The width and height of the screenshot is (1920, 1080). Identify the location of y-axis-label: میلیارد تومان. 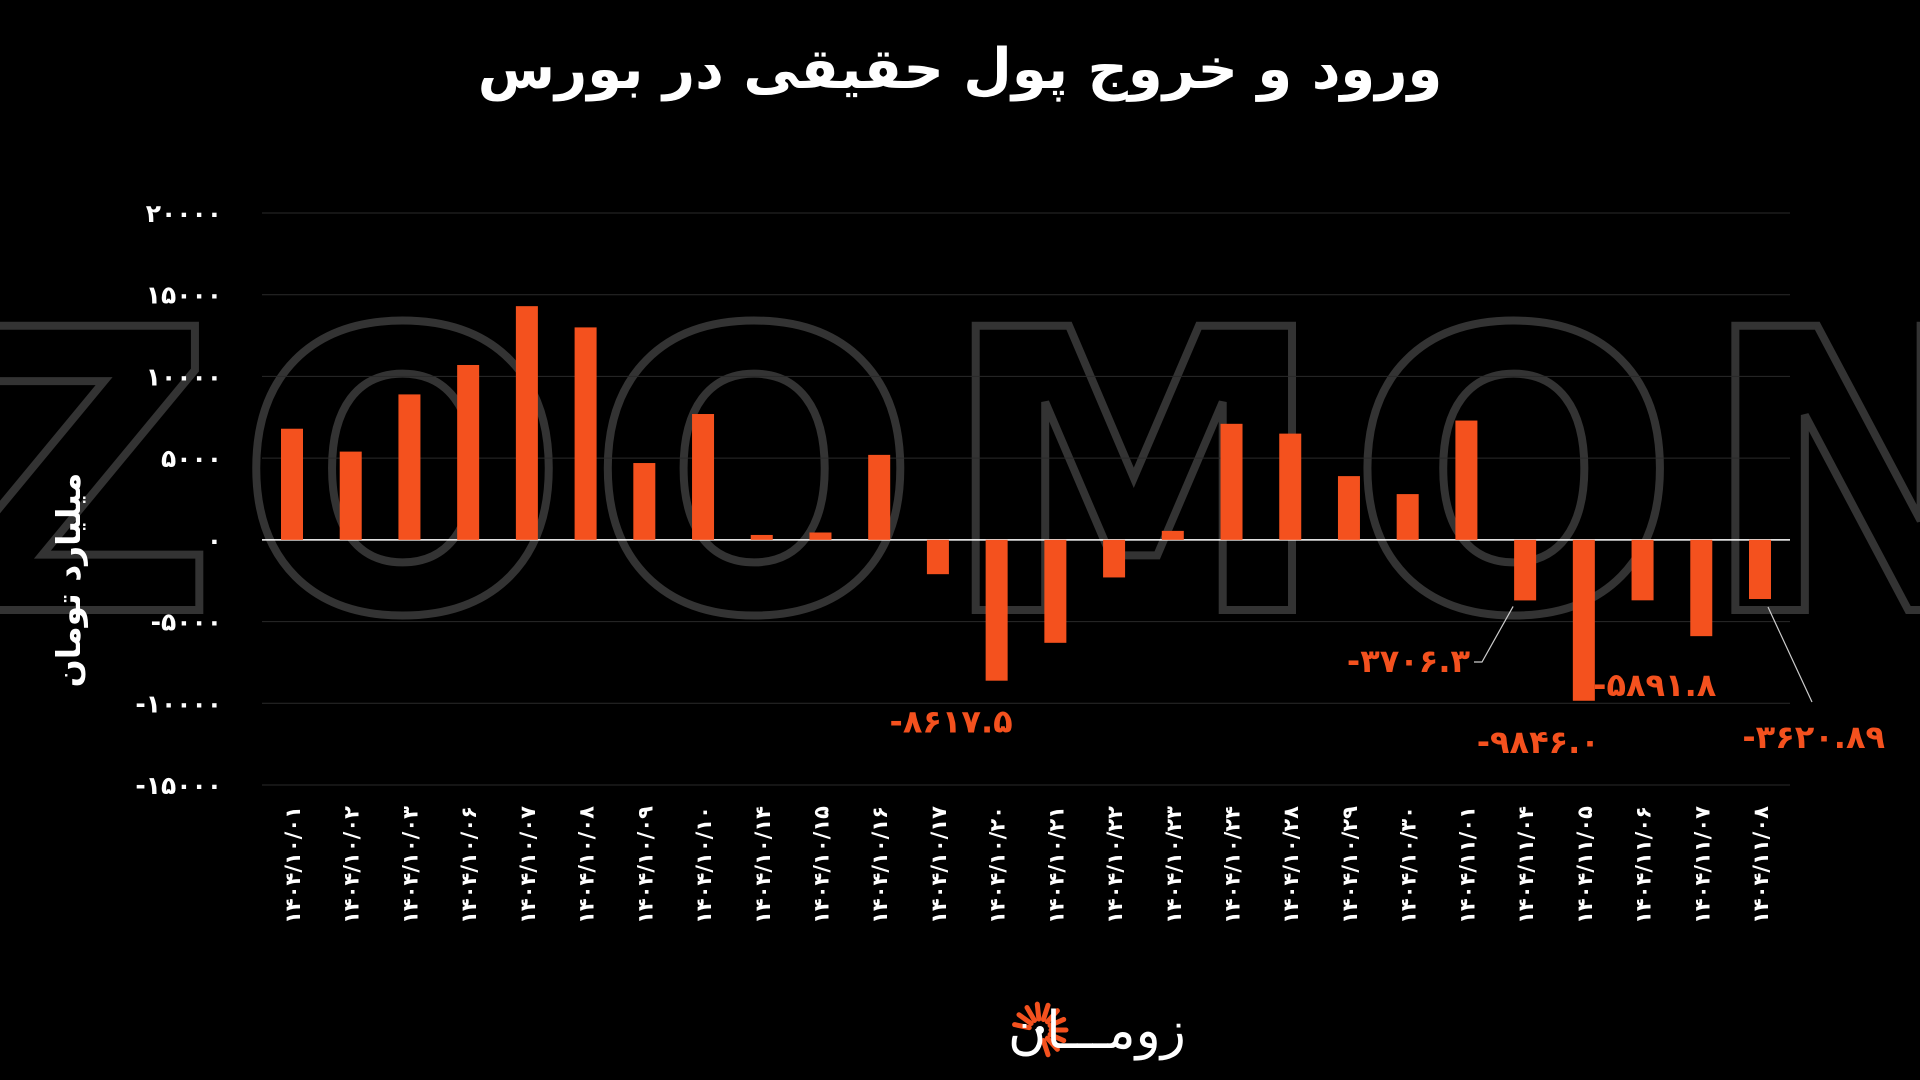
(69, 580).